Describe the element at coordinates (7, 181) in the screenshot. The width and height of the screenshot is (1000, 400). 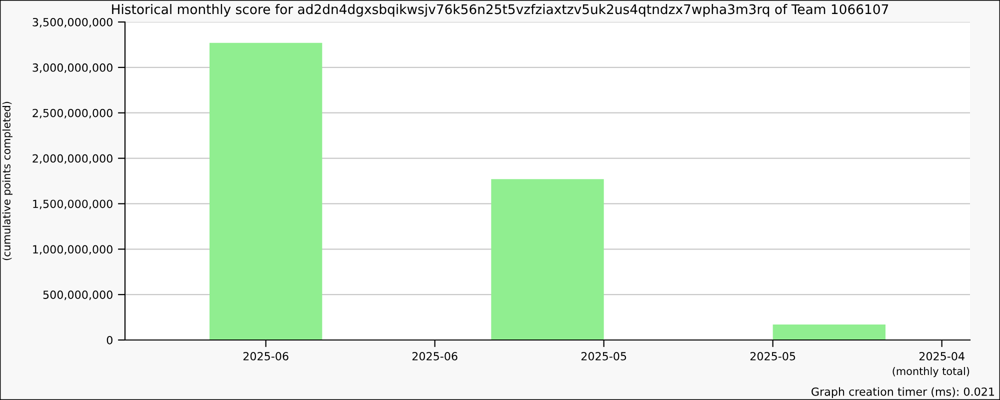
I see `y-axis-title: (cumulative points completed)` at that location.